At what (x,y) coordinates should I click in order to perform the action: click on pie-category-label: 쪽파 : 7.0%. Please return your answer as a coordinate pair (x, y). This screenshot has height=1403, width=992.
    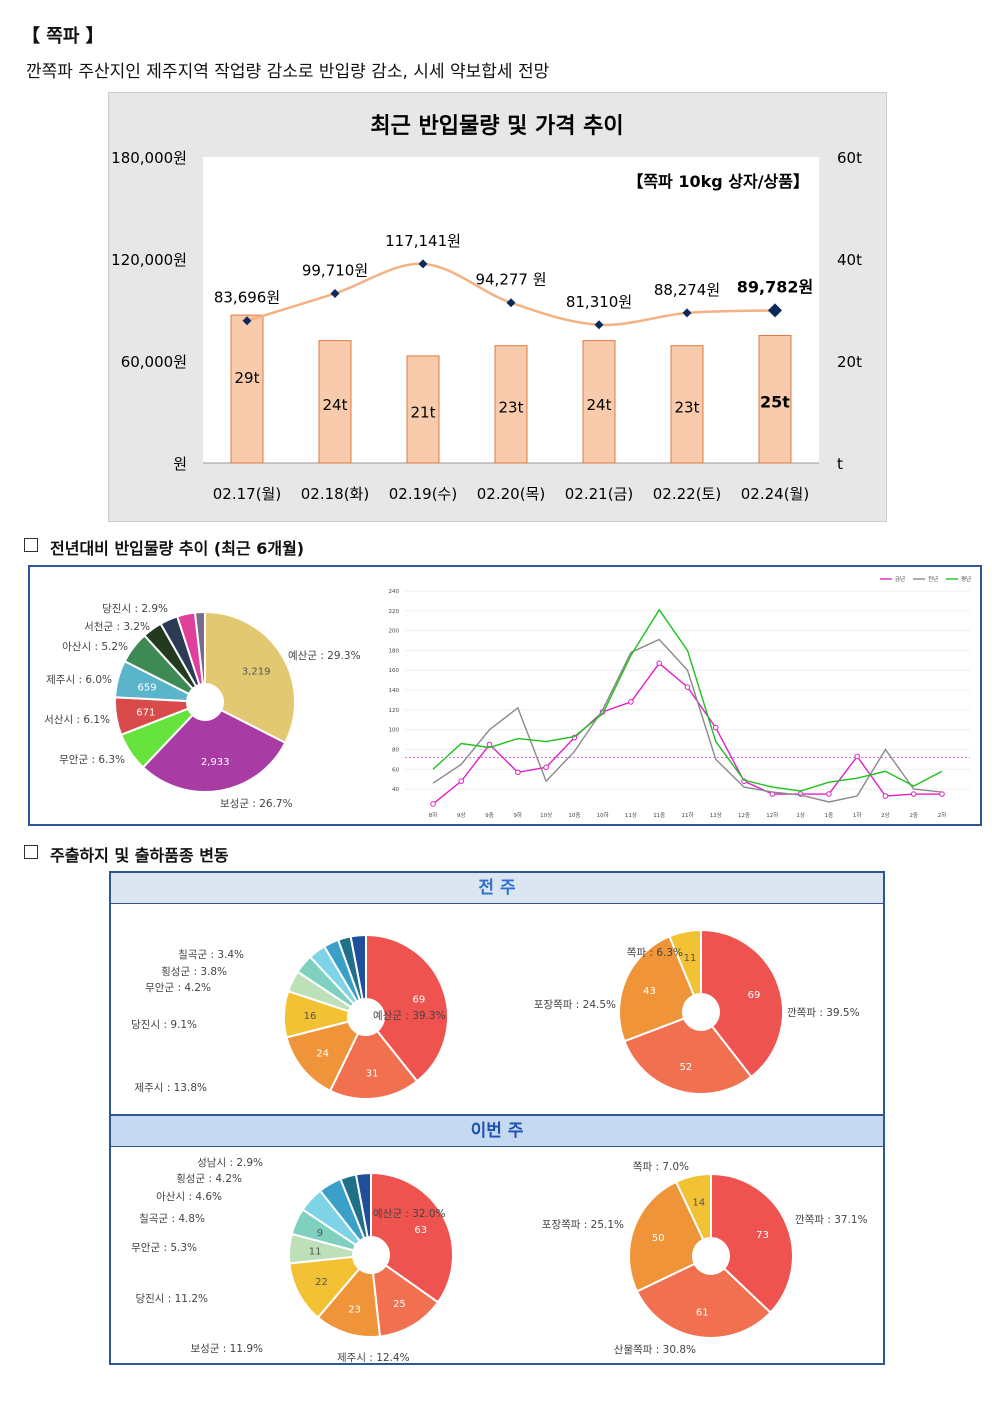
    Looking at the image, I should click on (661, 1167).